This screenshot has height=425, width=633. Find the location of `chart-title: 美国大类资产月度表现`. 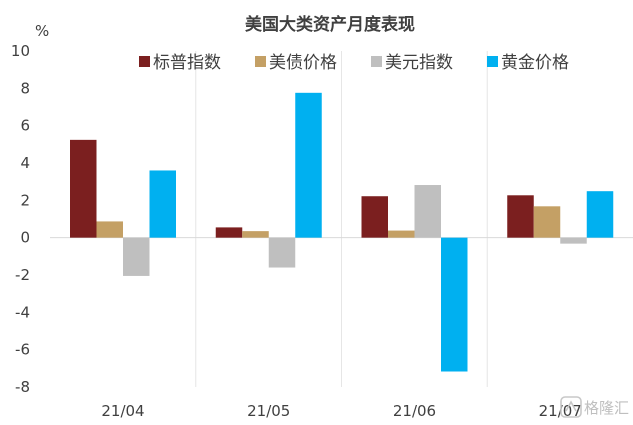

chart-title: 美国大类资产月度表现 is located at coordinates (330, 24).